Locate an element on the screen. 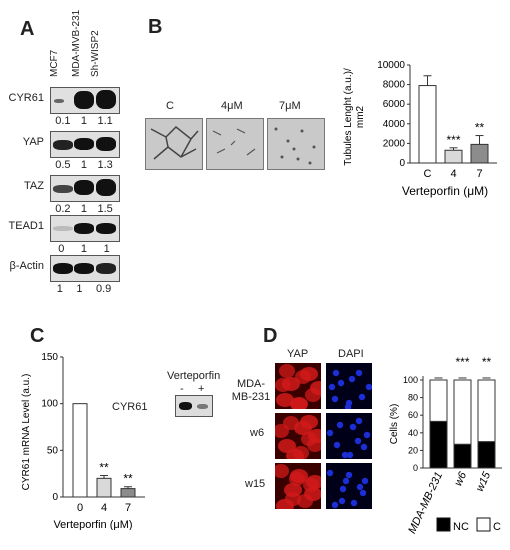  x-tick-label: 4 is located at coordinates (453, 174).